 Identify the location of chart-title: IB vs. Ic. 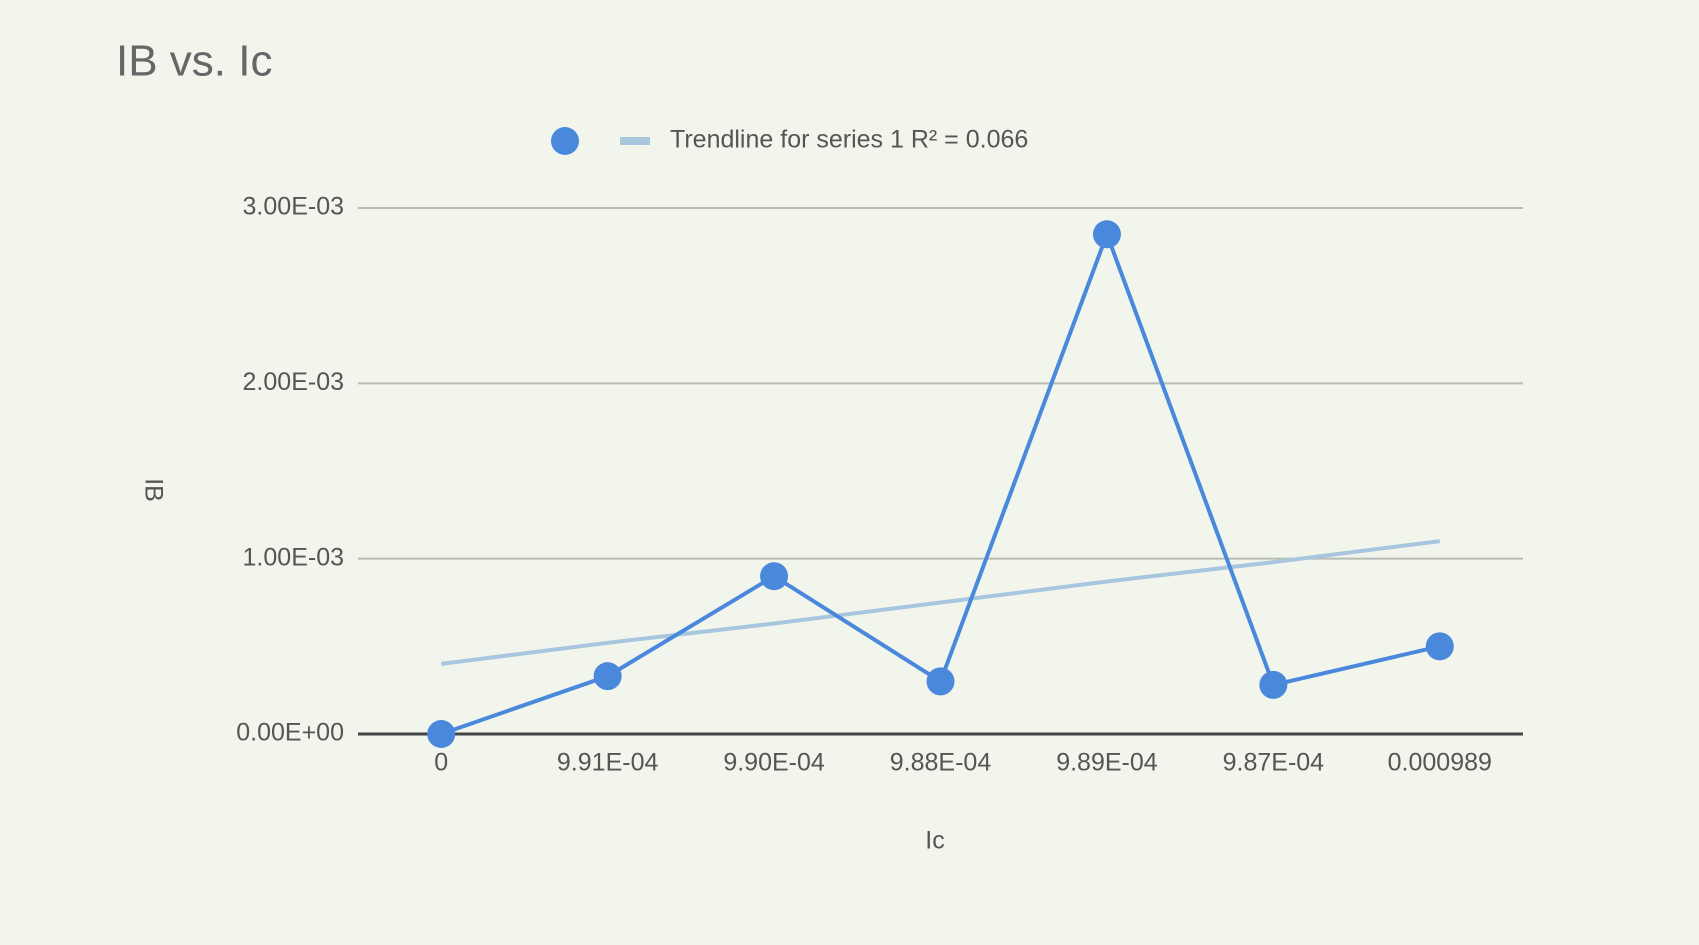
(194, 61).